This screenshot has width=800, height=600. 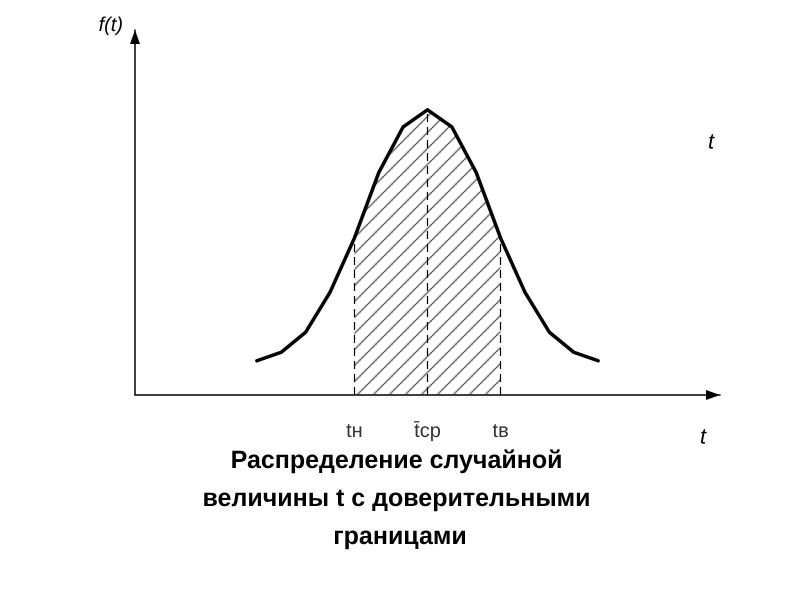 I want to click on x-tick-label: tн, so click(x=354, y=431).